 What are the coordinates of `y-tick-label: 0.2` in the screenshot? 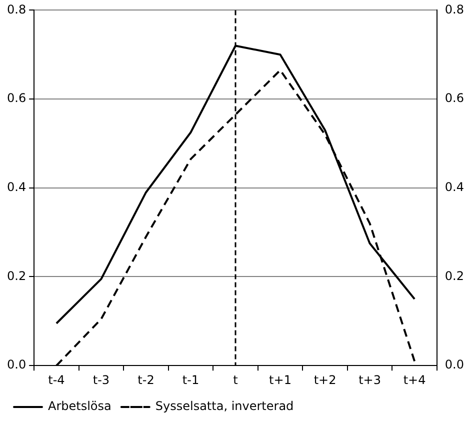 It's located at (16, 275).